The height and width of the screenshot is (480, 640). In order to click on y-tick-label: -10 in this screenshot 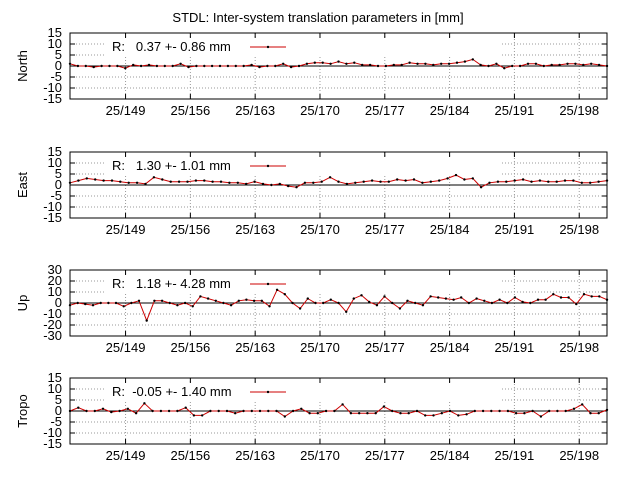, I will do `click(52, 313)`.